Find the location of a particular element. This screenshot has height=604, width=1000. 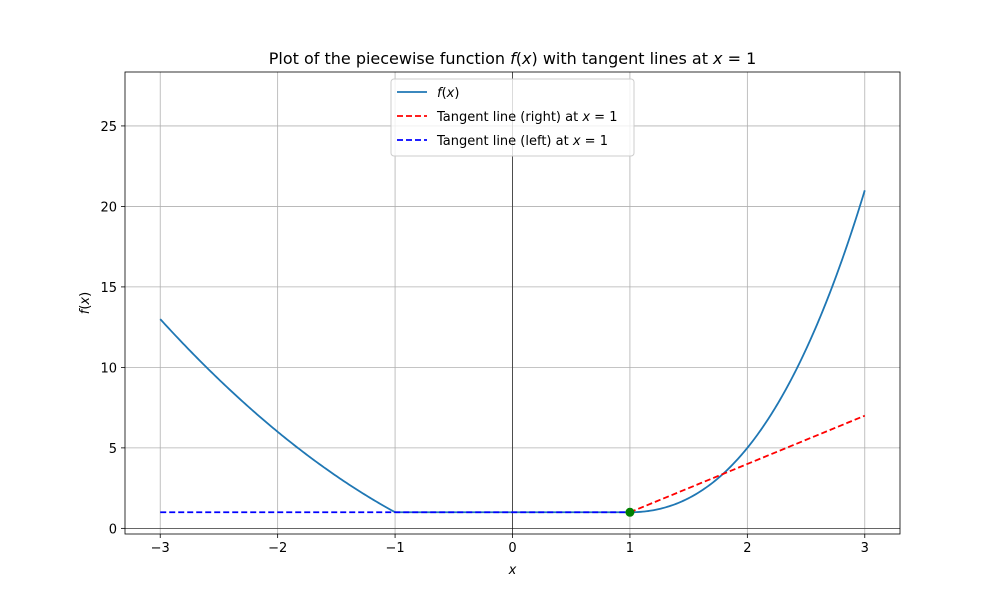

x-tick-label: −1 is located at coordinates (394, 548).